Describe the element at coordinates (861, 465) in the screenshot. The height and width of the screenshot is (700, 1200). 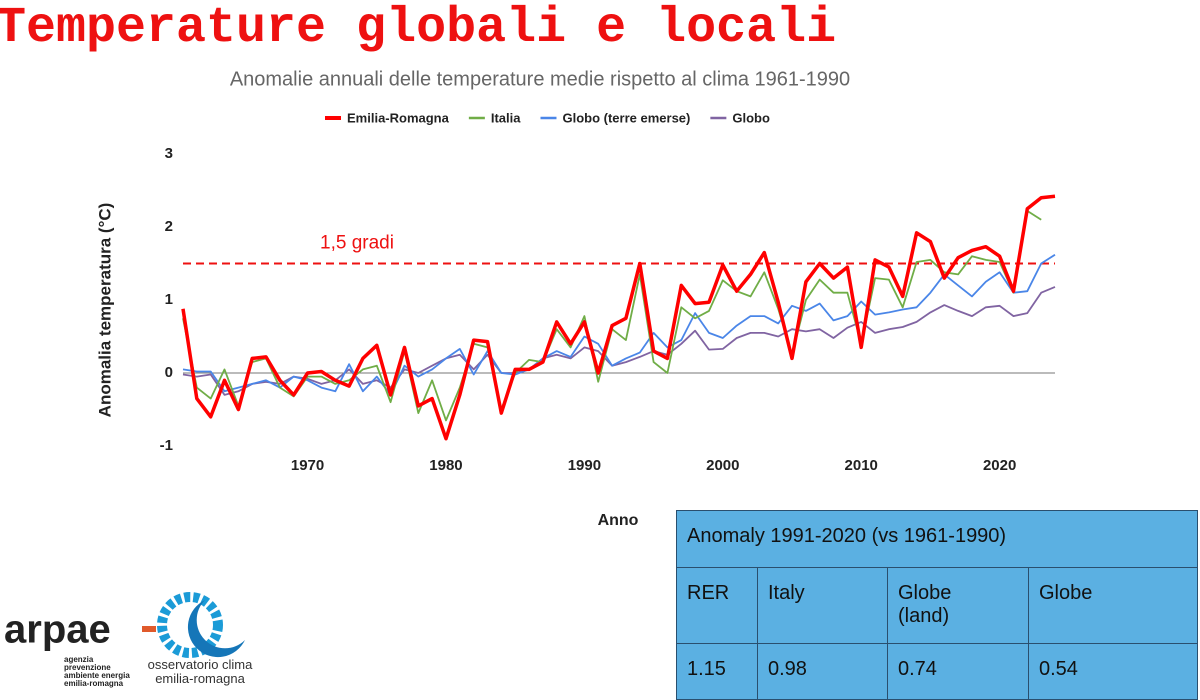
I see `x-tick-label: 2010` at that location.